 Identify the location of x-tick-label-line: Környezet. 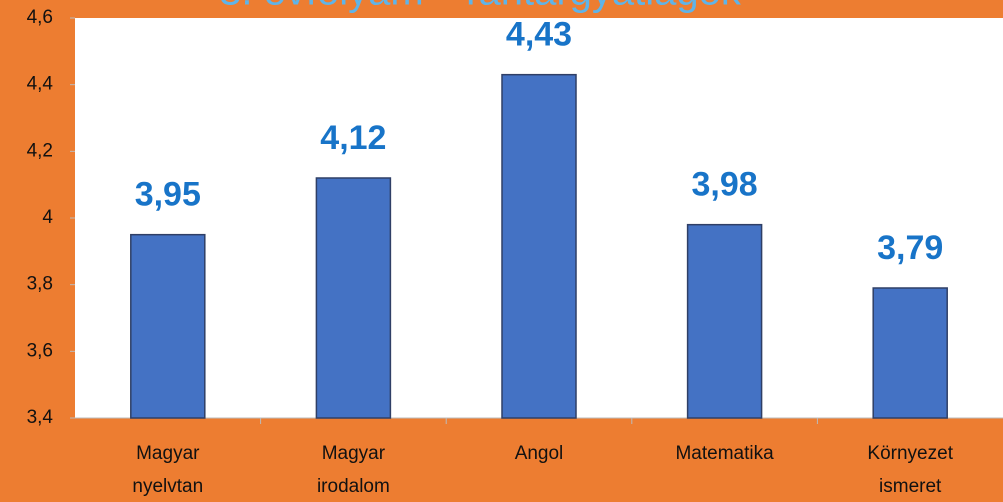
(910, 453).